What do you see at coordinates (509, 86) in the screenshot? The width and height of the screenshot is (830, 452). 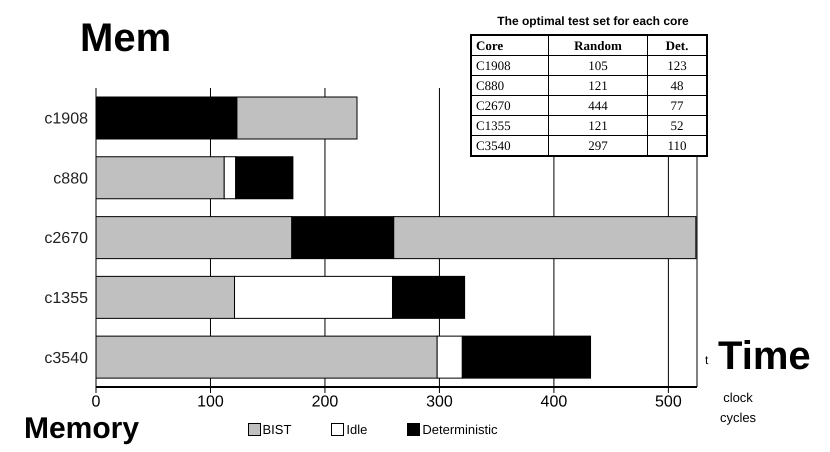 I see `annotation: C880` at bounding box center [509, 86].